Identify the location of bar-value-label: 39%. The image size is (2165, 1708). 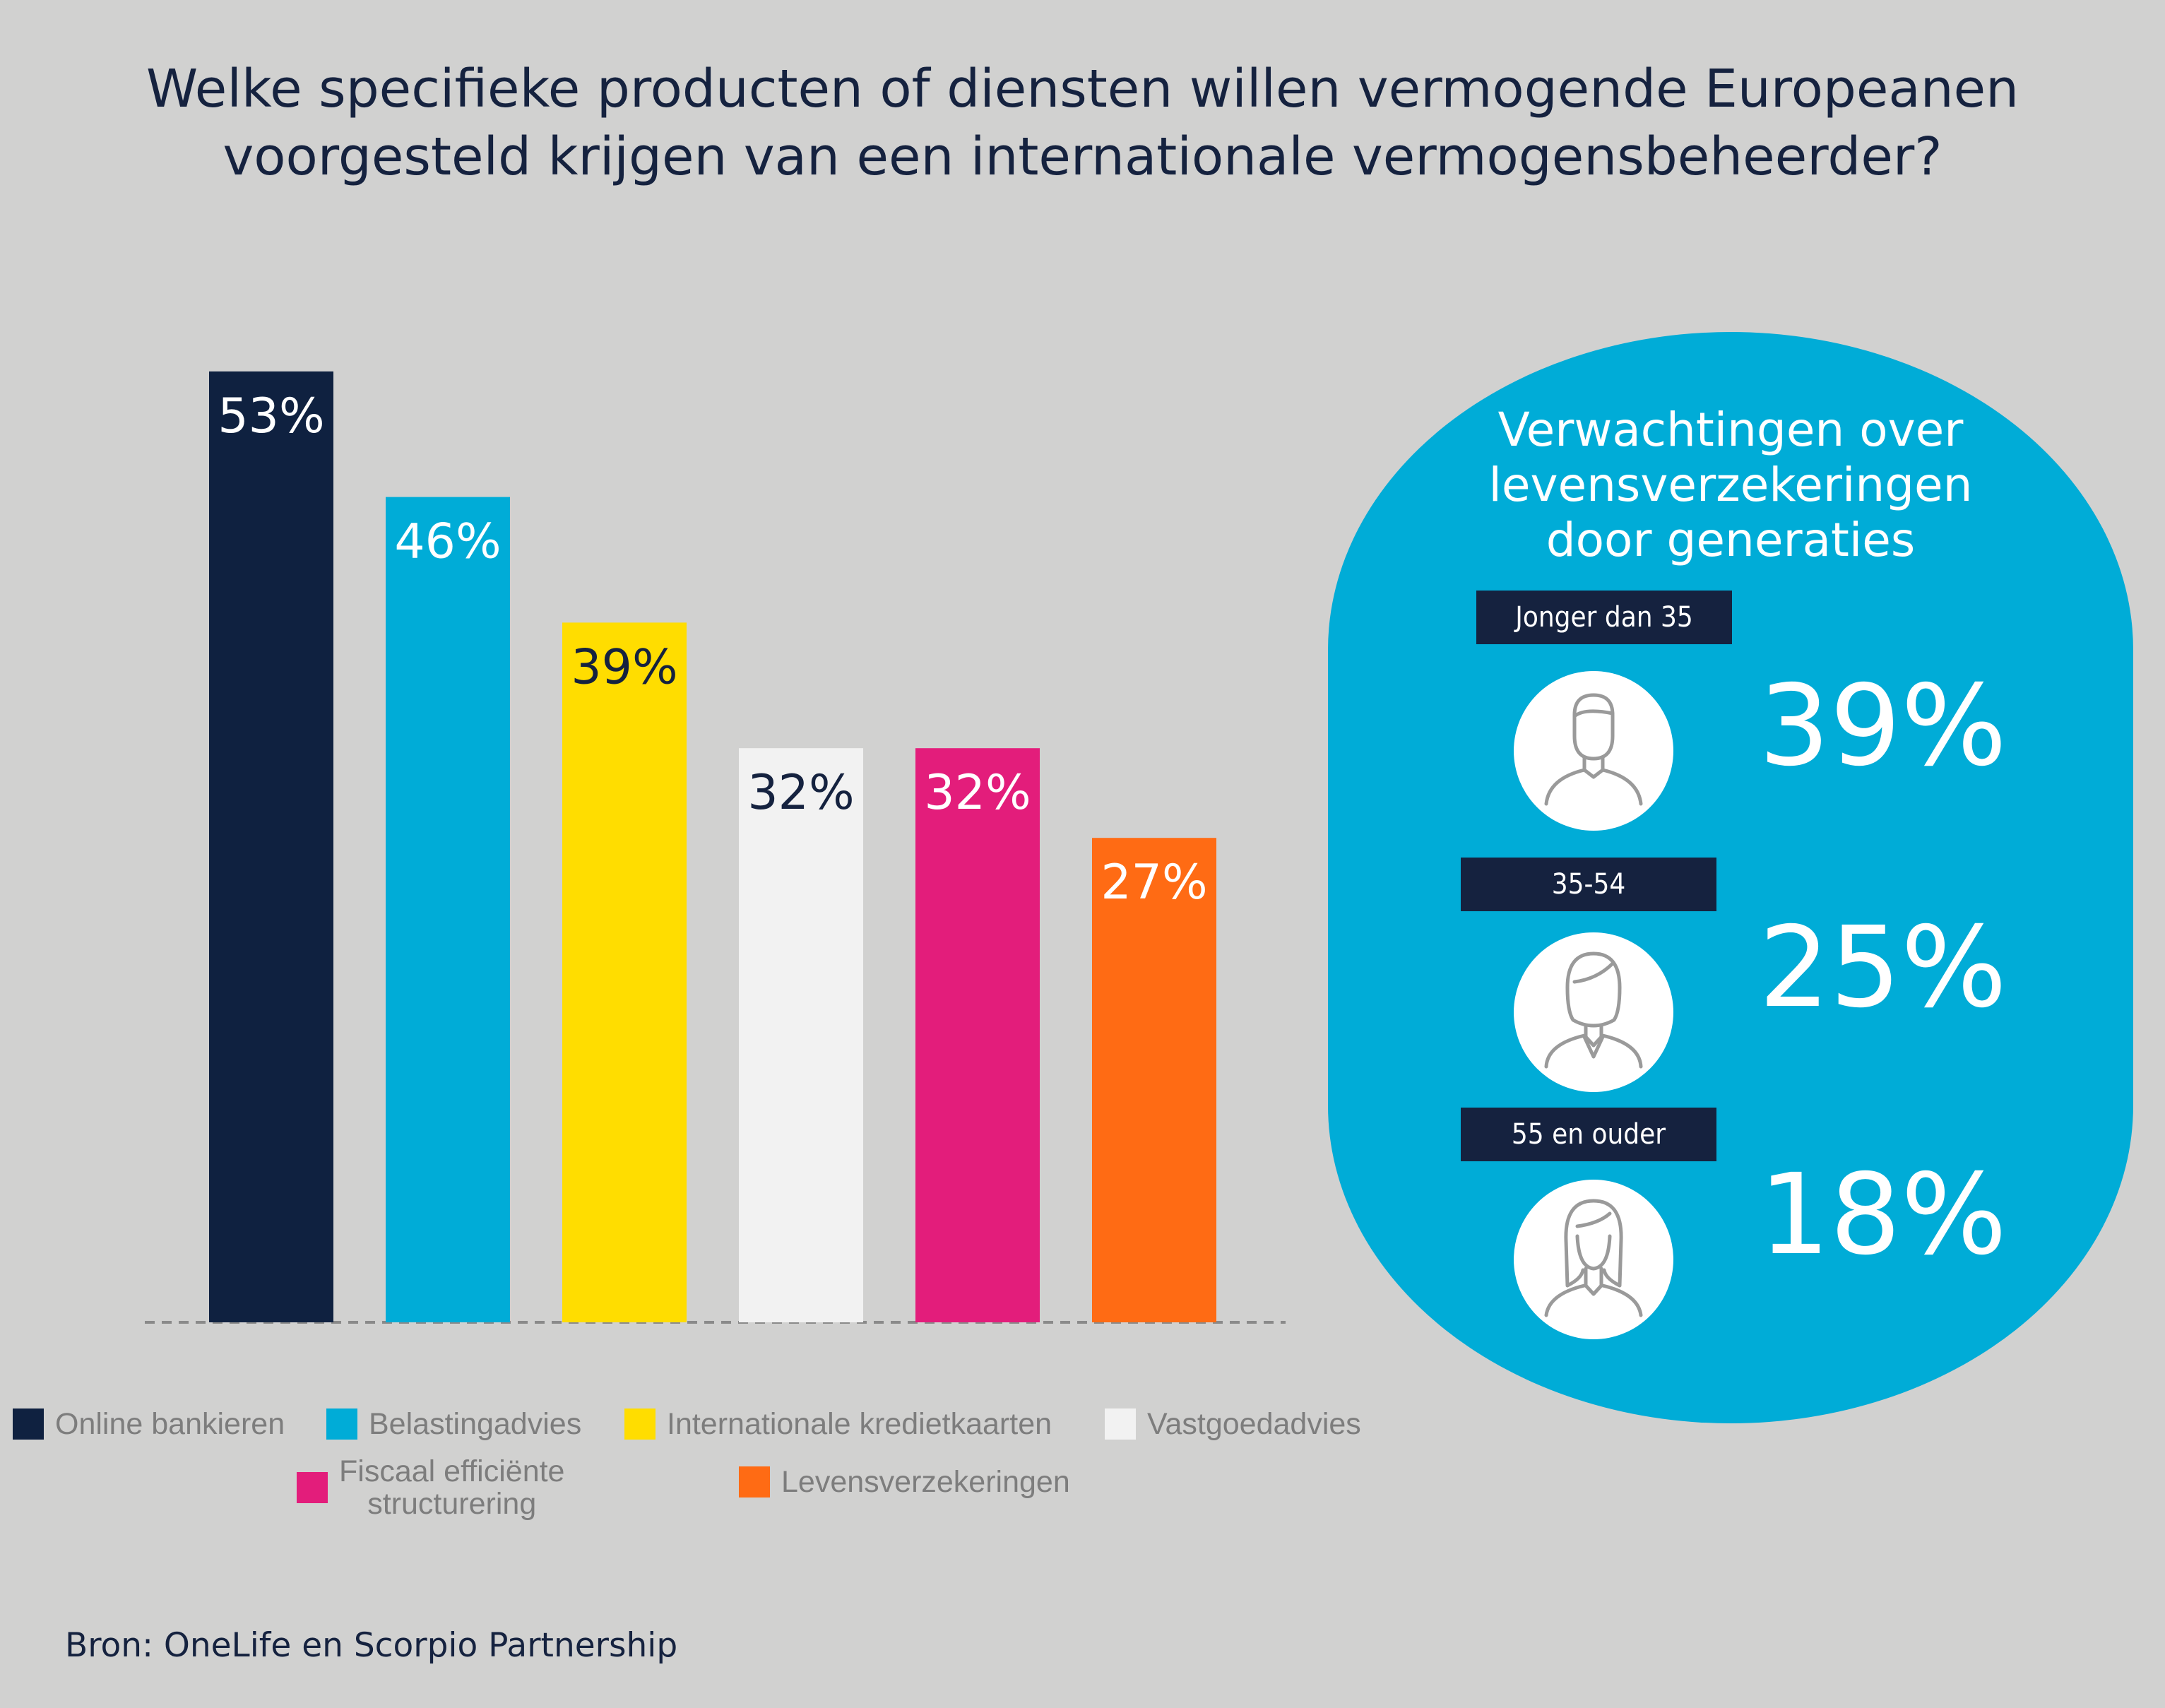
(624, 667).